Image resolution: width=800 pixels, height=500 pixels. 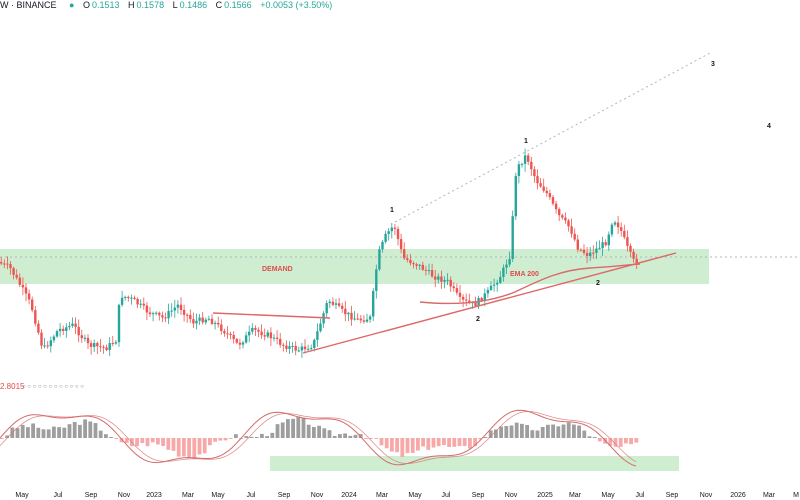 I want to click on symbol-label: W · BINANCE, so click(x=28, y=5).